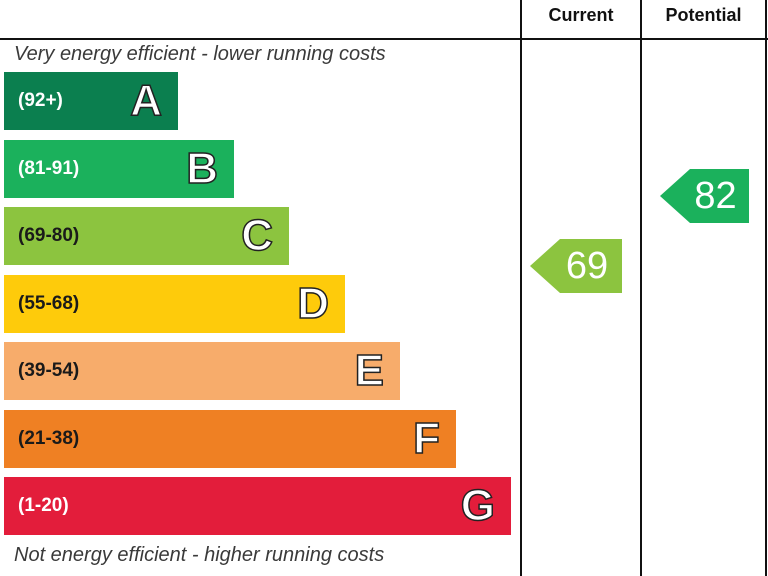 This screenshot has height=576, width=768. What do you see at coordinates (426, 438) in the screenshot?
I see `band-f-letter: F` at bounding box center [426, 438].